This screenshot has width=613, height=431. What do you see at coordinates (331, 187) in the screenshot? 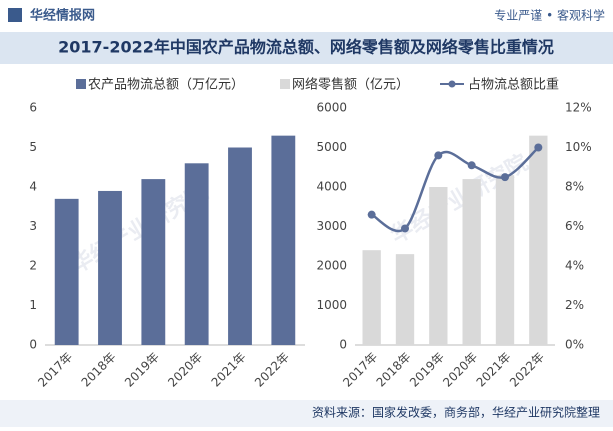
I see `y-tick-label: 4000` at bounding box center [331, 187].